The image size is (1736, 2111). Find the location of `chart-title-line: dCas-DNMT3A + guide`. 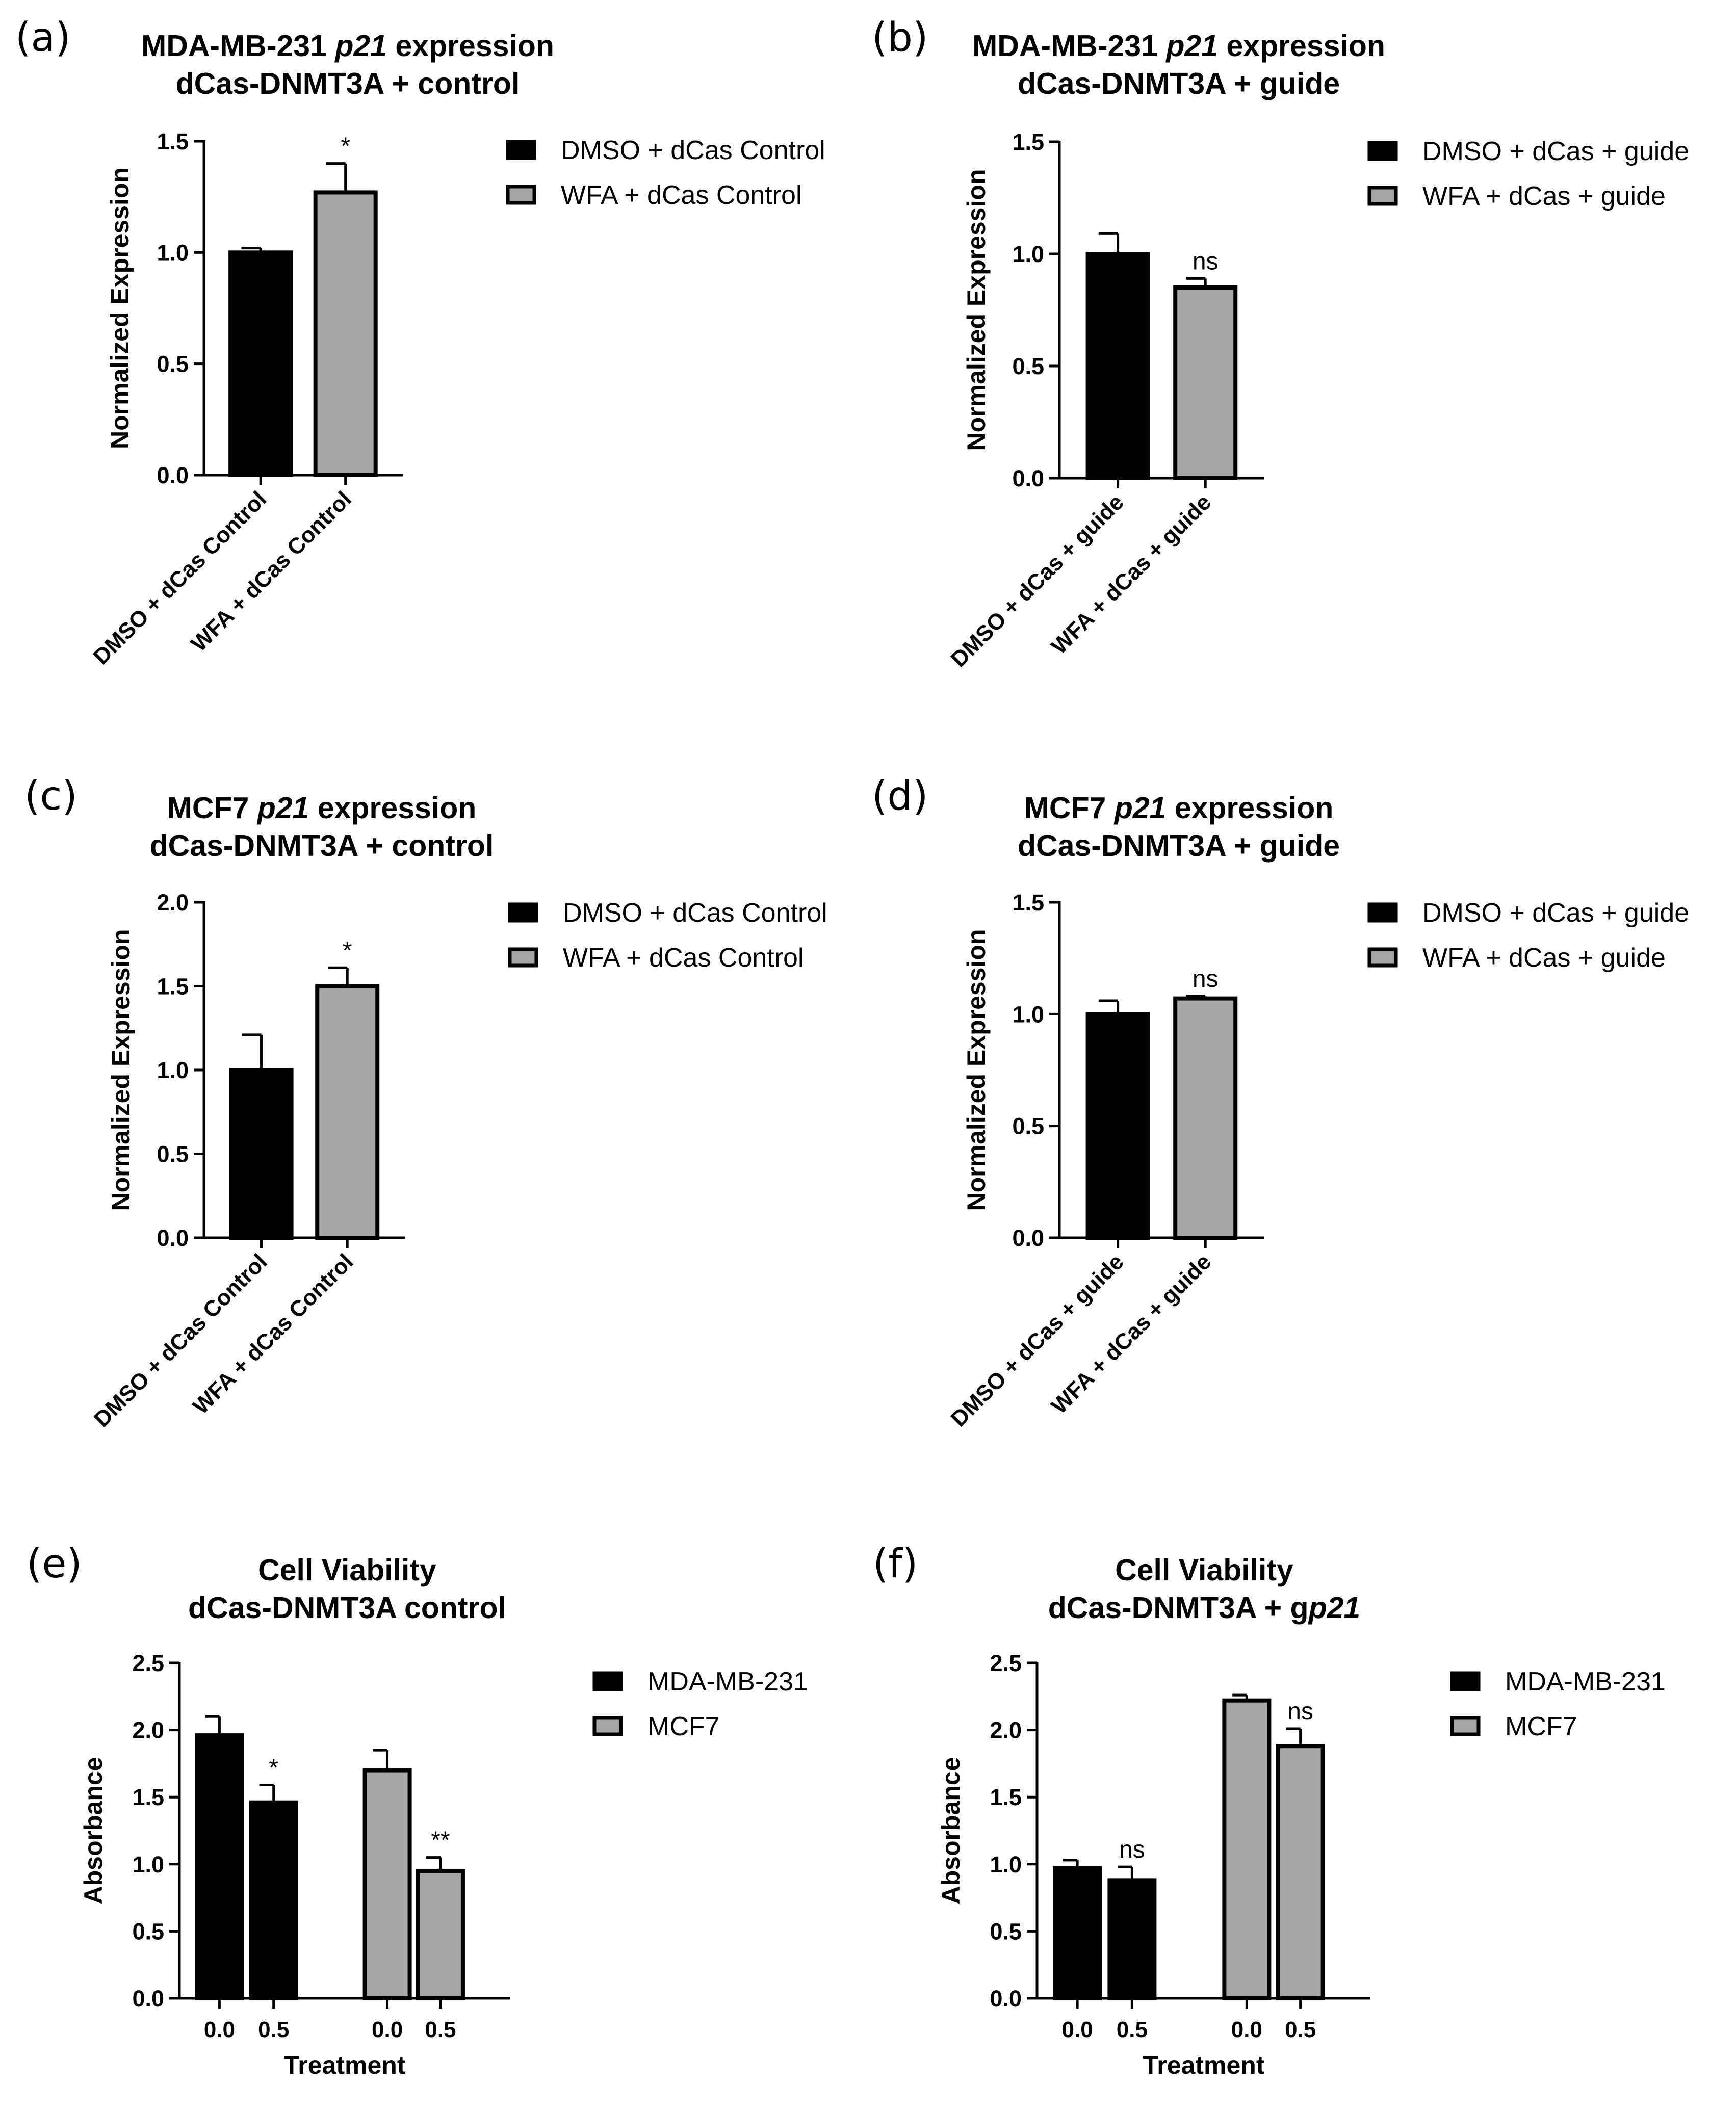

chart-title-line: dCas-DNMT3A + guide is located at coordinates (1179, 846).